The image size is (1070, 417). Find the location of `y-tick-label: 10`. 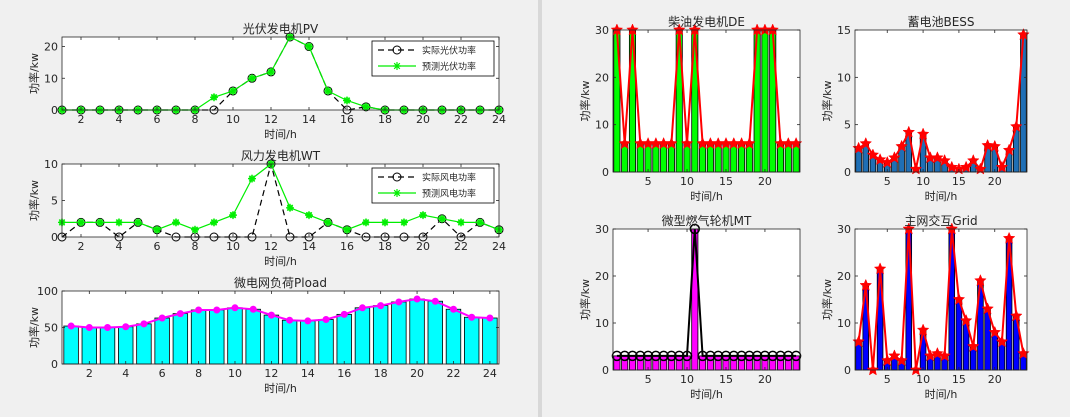

y-tick-label: 10 is located at coordinates (51, 164).